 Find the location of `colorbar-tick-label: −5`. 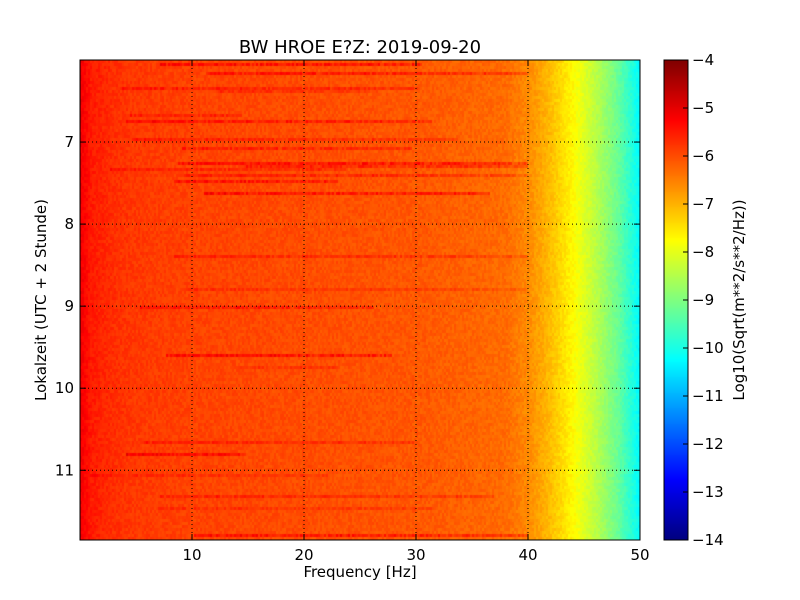

colorbar-tick-label: −5 is located at coordinates (703, 108).